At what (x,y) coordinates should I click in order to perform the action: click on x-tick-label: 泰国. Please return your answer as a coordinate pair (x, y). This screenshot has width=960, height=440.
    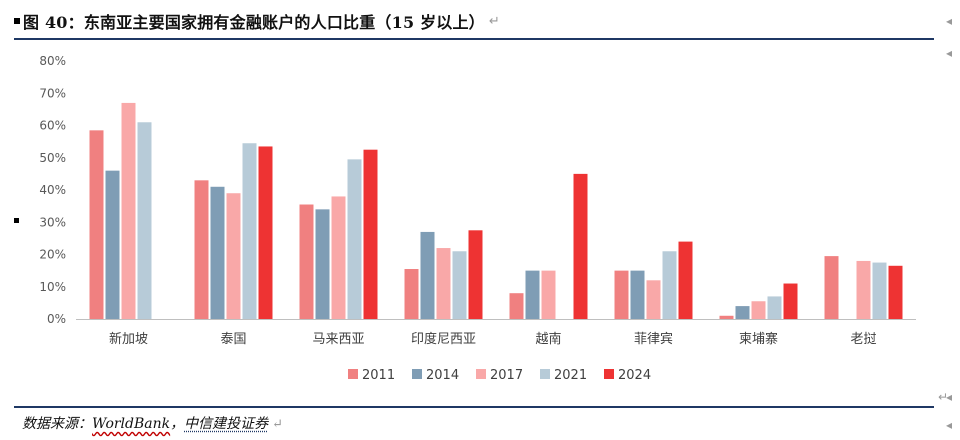
    Looking at the image, I should click on (233, 339).